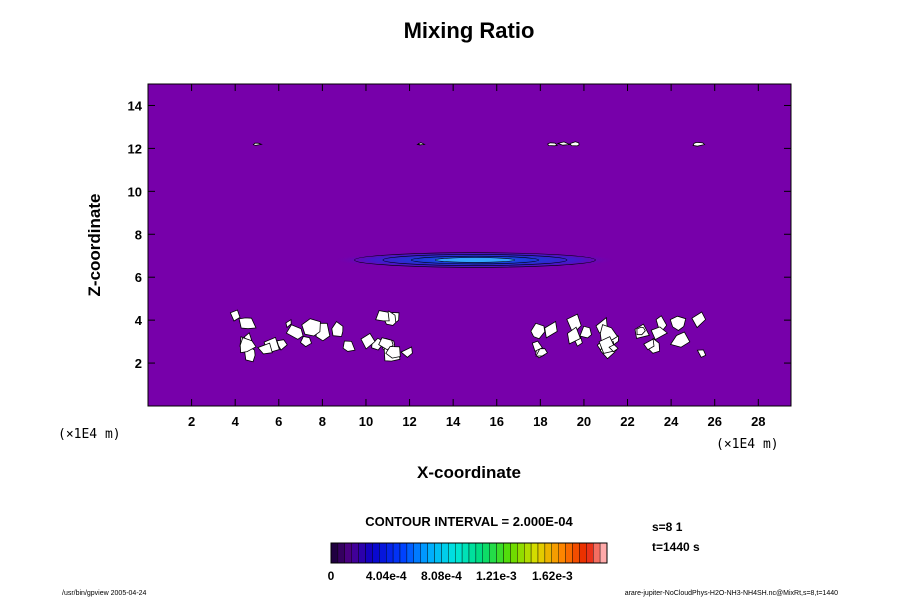 The image size is (900, 600). Describe the element at coordinates (138, 363) in the screenshot. I see `y-tick-label: 2` at that location.